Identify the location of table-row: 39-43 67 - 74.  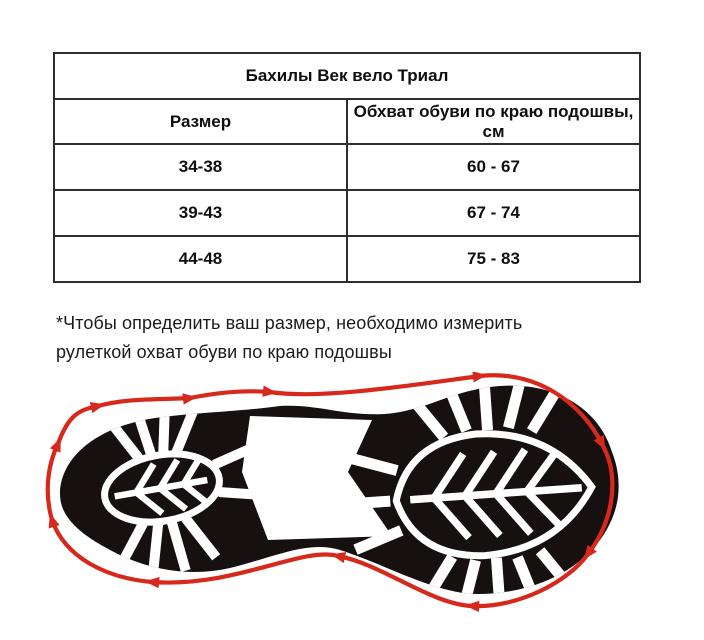
(347, 213).